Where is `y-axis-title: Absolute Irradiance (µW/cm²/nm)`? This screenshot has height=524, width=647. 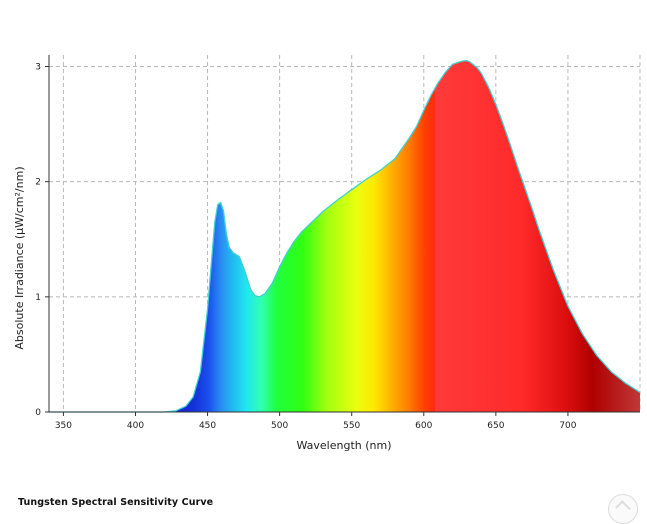 y-axis-title: Absolute Irradiance (µW/cm²/nm) is located at coordinates (19, 257).